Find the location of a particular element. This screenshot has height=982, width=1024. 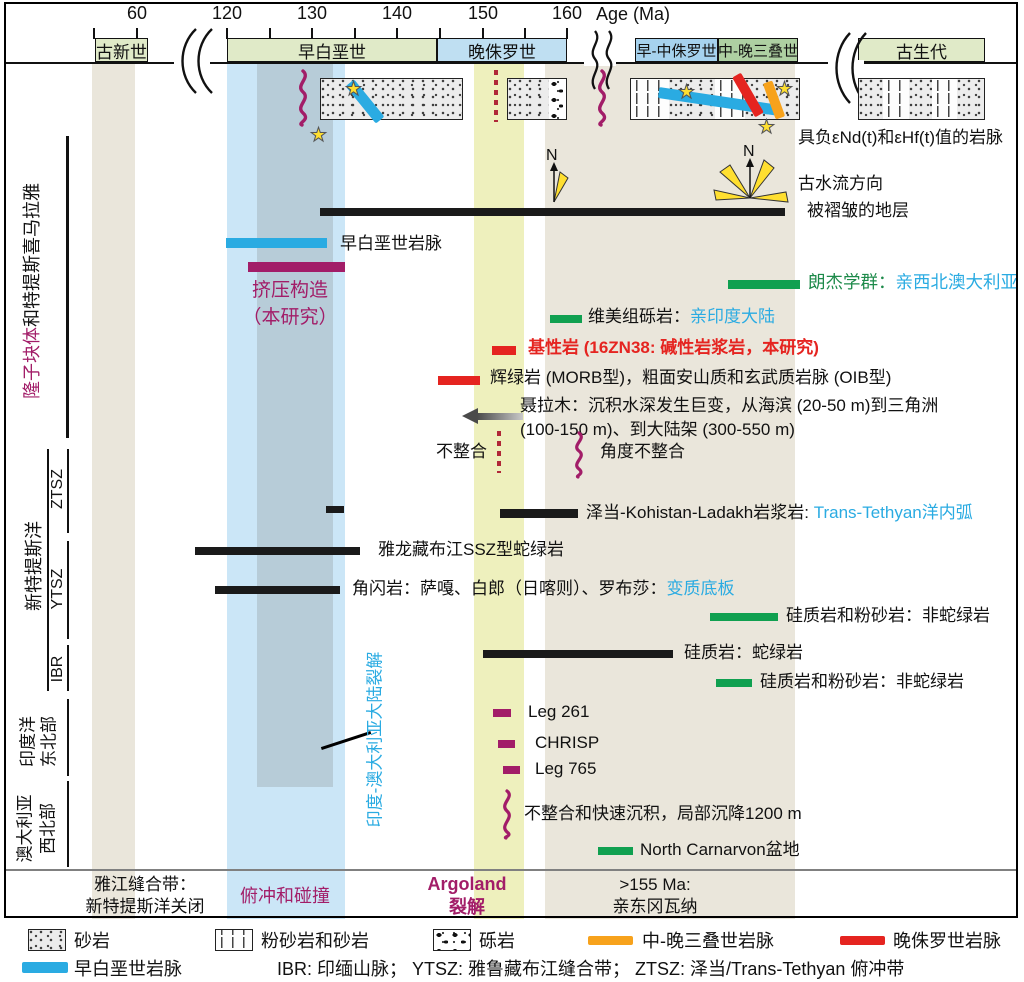

nyalam-label: (100-150 m)、到大陆架 (300-550 m) is located at coordinates (657, 429).